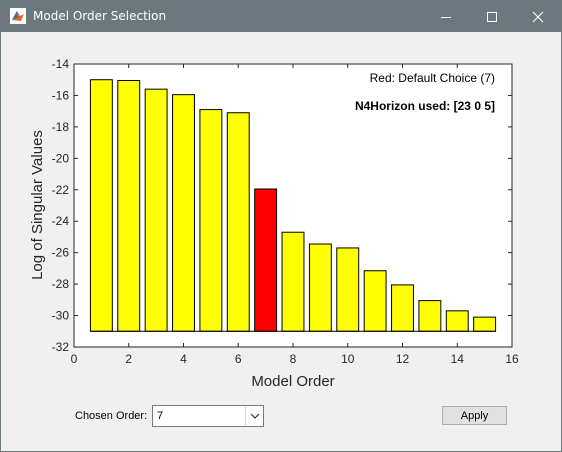 This screenshot has width=562, height=452. What do you see at coordinates (474, 415) in the screenshot?
I see `apply-button: Apply` at bounding box center [474, 415].